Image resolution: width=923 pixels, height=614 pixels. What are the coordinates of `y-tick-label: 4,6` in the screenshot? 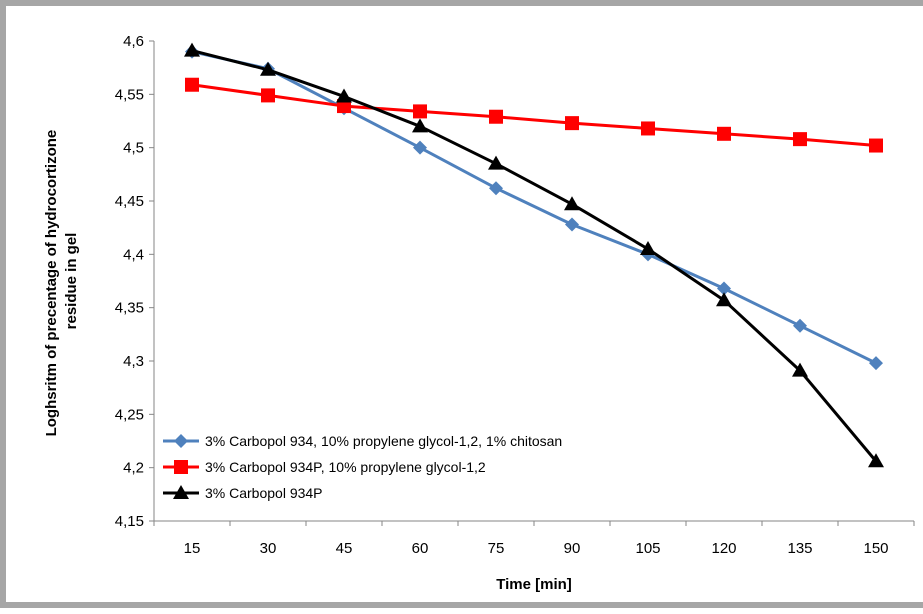 It's located at (133, 41).